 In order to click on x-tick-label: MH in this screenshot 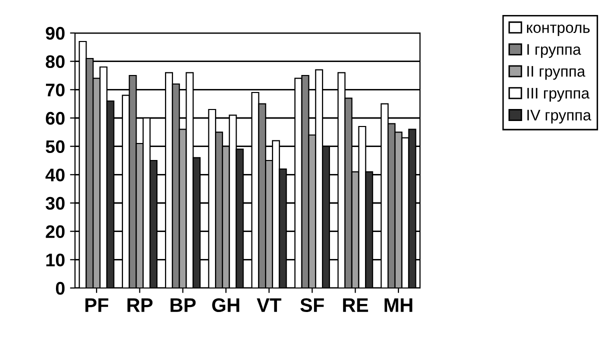, I will do `click(398, 305)`.